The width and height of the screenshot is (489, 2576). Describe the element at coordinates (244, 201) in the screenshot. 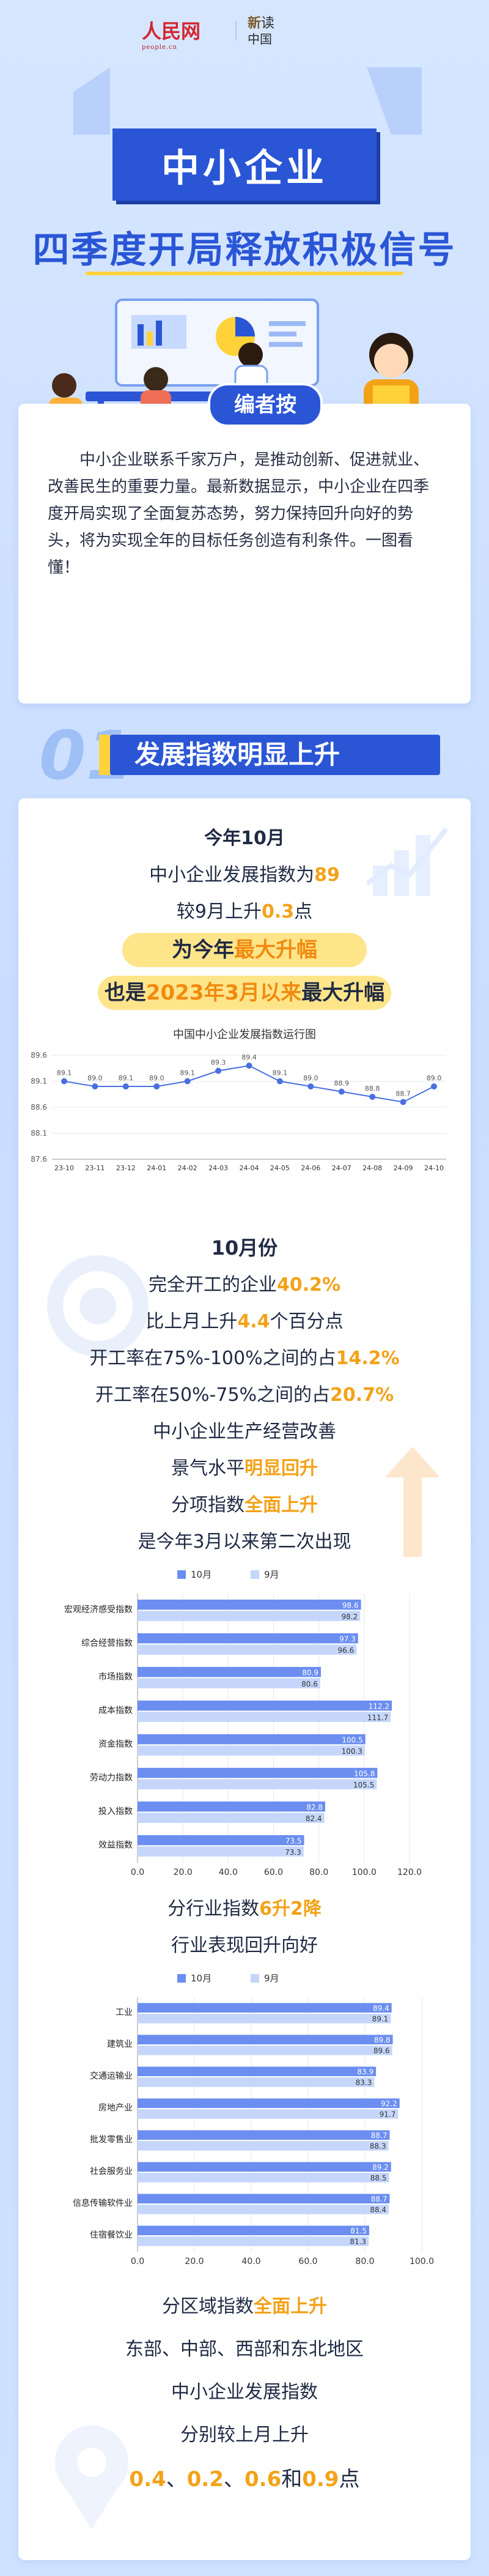

I see `title-block: 中小企业 四季度开局释放积极信号` at that location.